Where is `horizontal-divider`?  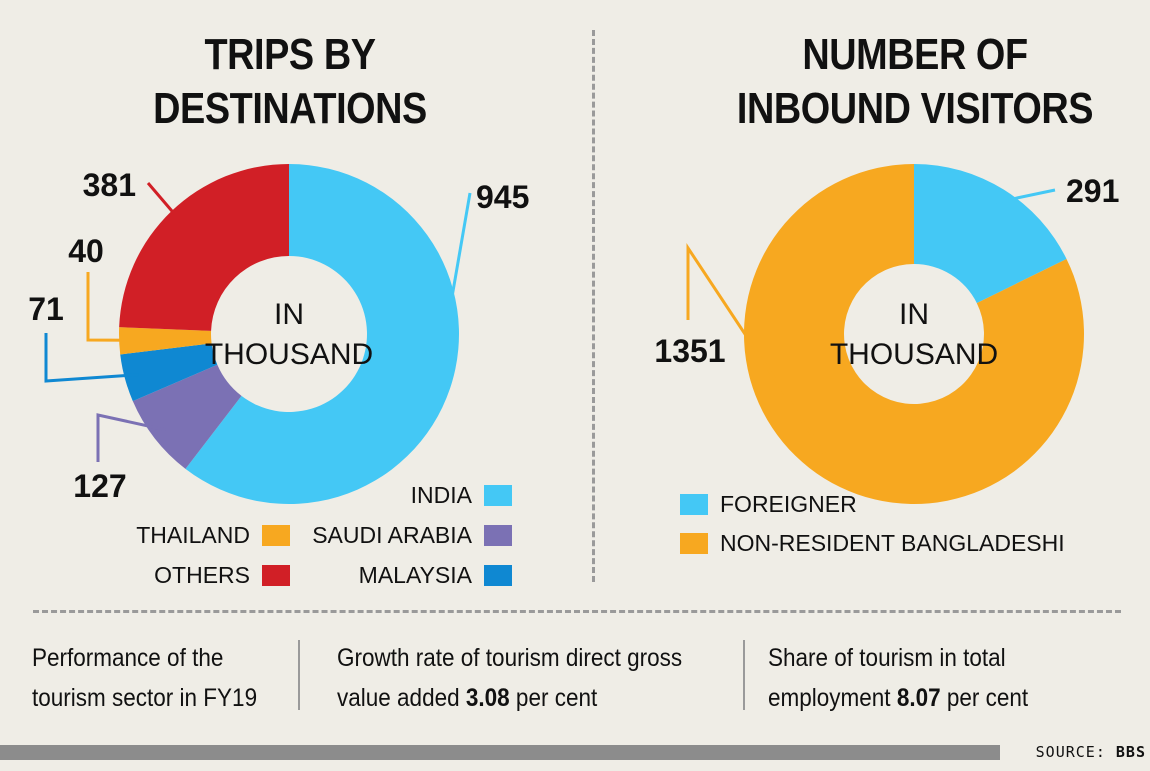
horizontal-divider is located at coordinates (577, 611).